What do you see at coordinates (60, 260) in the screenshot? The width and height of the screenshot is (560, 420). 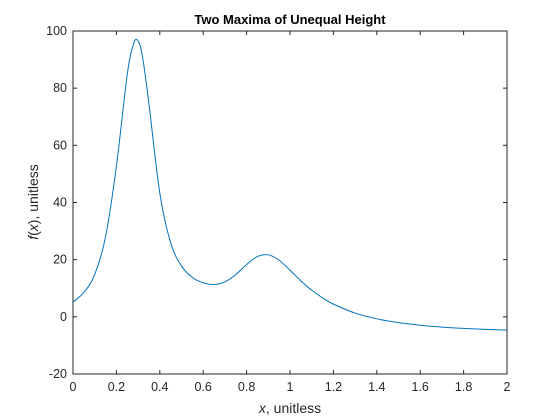 I see `y-tick-label: 20` at bounding box center [60, 260].